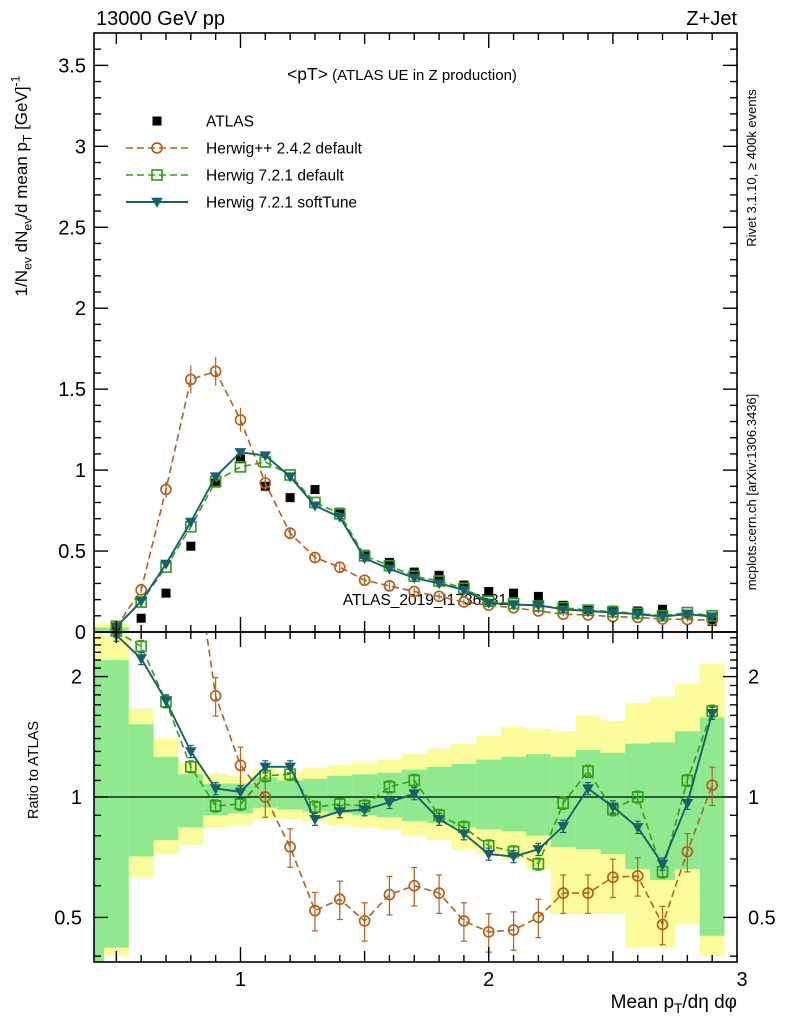 The height and width of the screenshot is (1024, 786). Describe the element at coordinates (284, 149) in the screenshot. I see `legend-label: Herwig++ 2.4.2 default` at that location.